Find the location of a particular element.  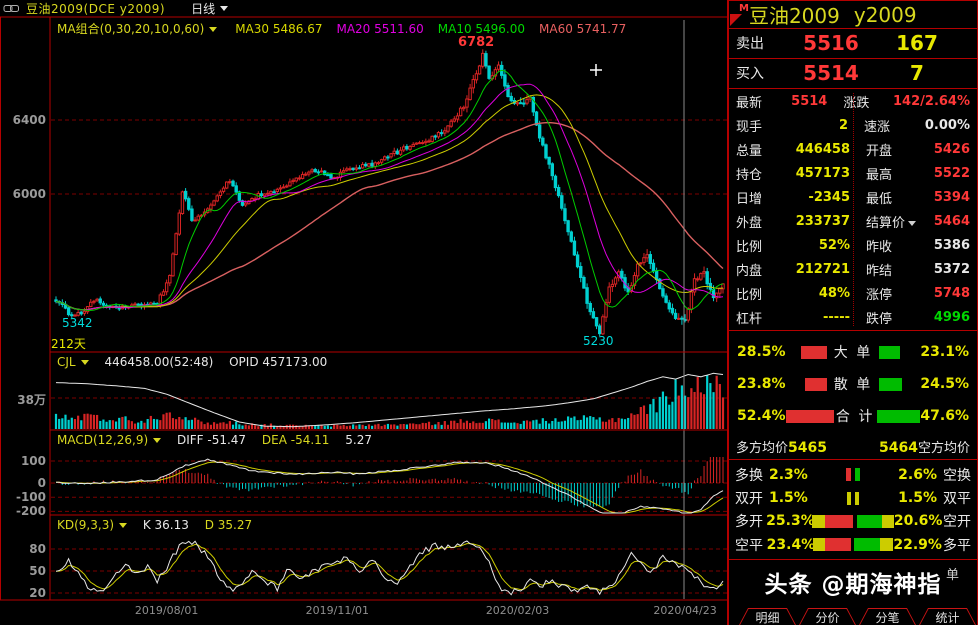

cjl-indicator-selector: CJL is located at coordinates (66, 362).